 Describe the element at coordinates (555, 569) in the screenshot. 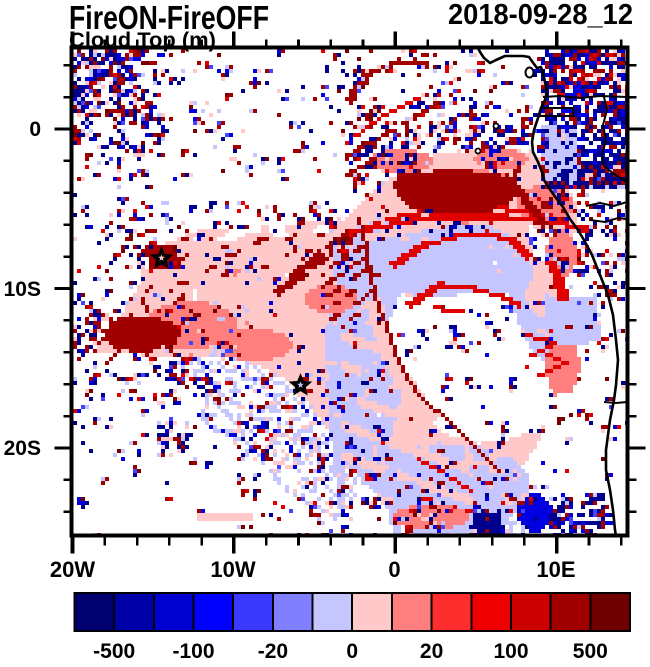

I see `svg-text: 10E` at that location.